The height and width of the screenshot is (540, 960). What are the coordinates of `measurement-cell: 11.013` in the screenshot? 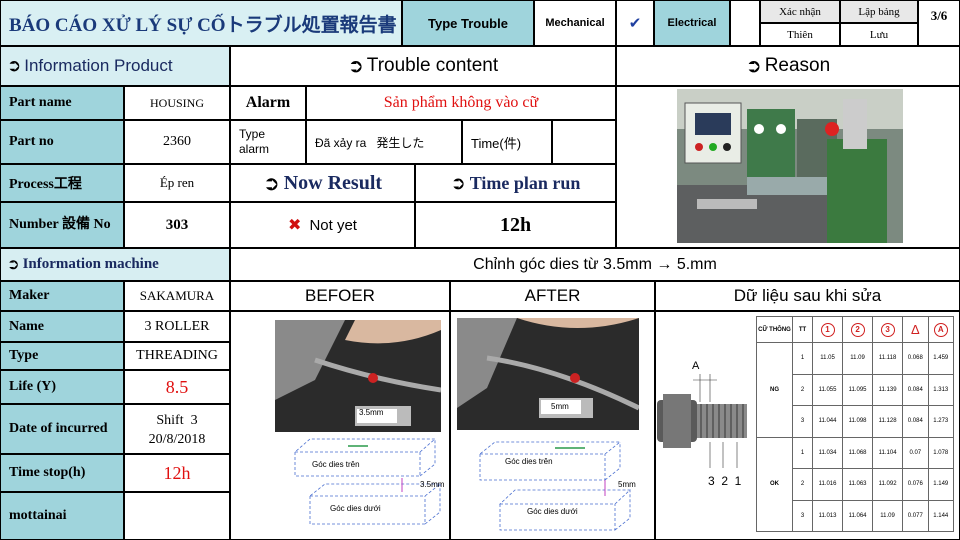 It's located at (827, 515).